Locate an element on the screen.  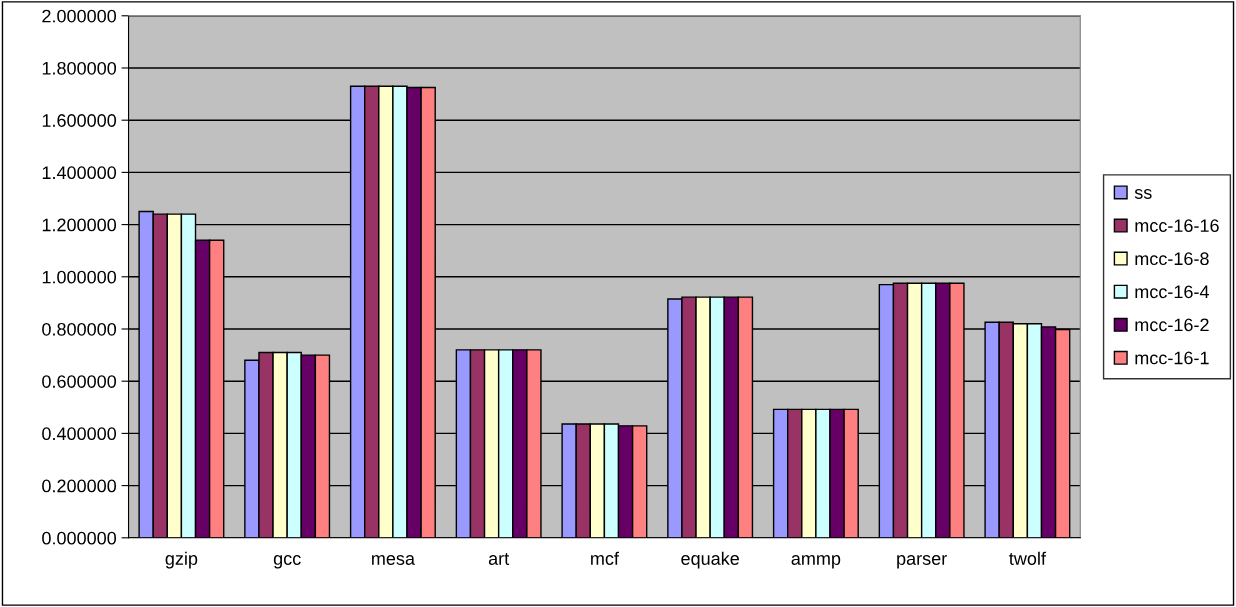
y-tick-label: 0.400000 is located at coordinates (79, 434).